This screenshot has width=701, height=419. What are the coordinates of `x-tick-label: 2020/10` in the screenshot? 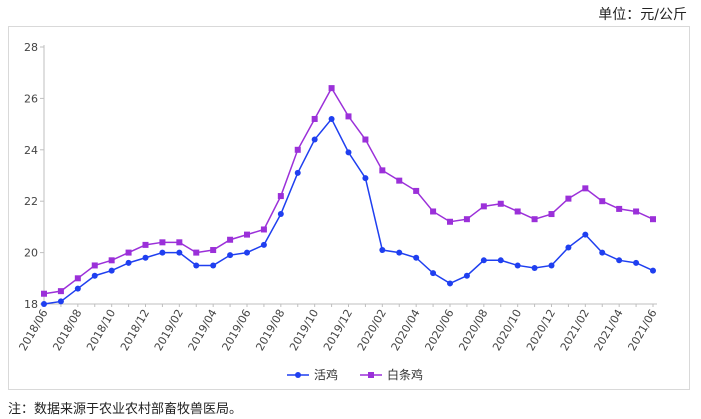 It's located at (507, 330).